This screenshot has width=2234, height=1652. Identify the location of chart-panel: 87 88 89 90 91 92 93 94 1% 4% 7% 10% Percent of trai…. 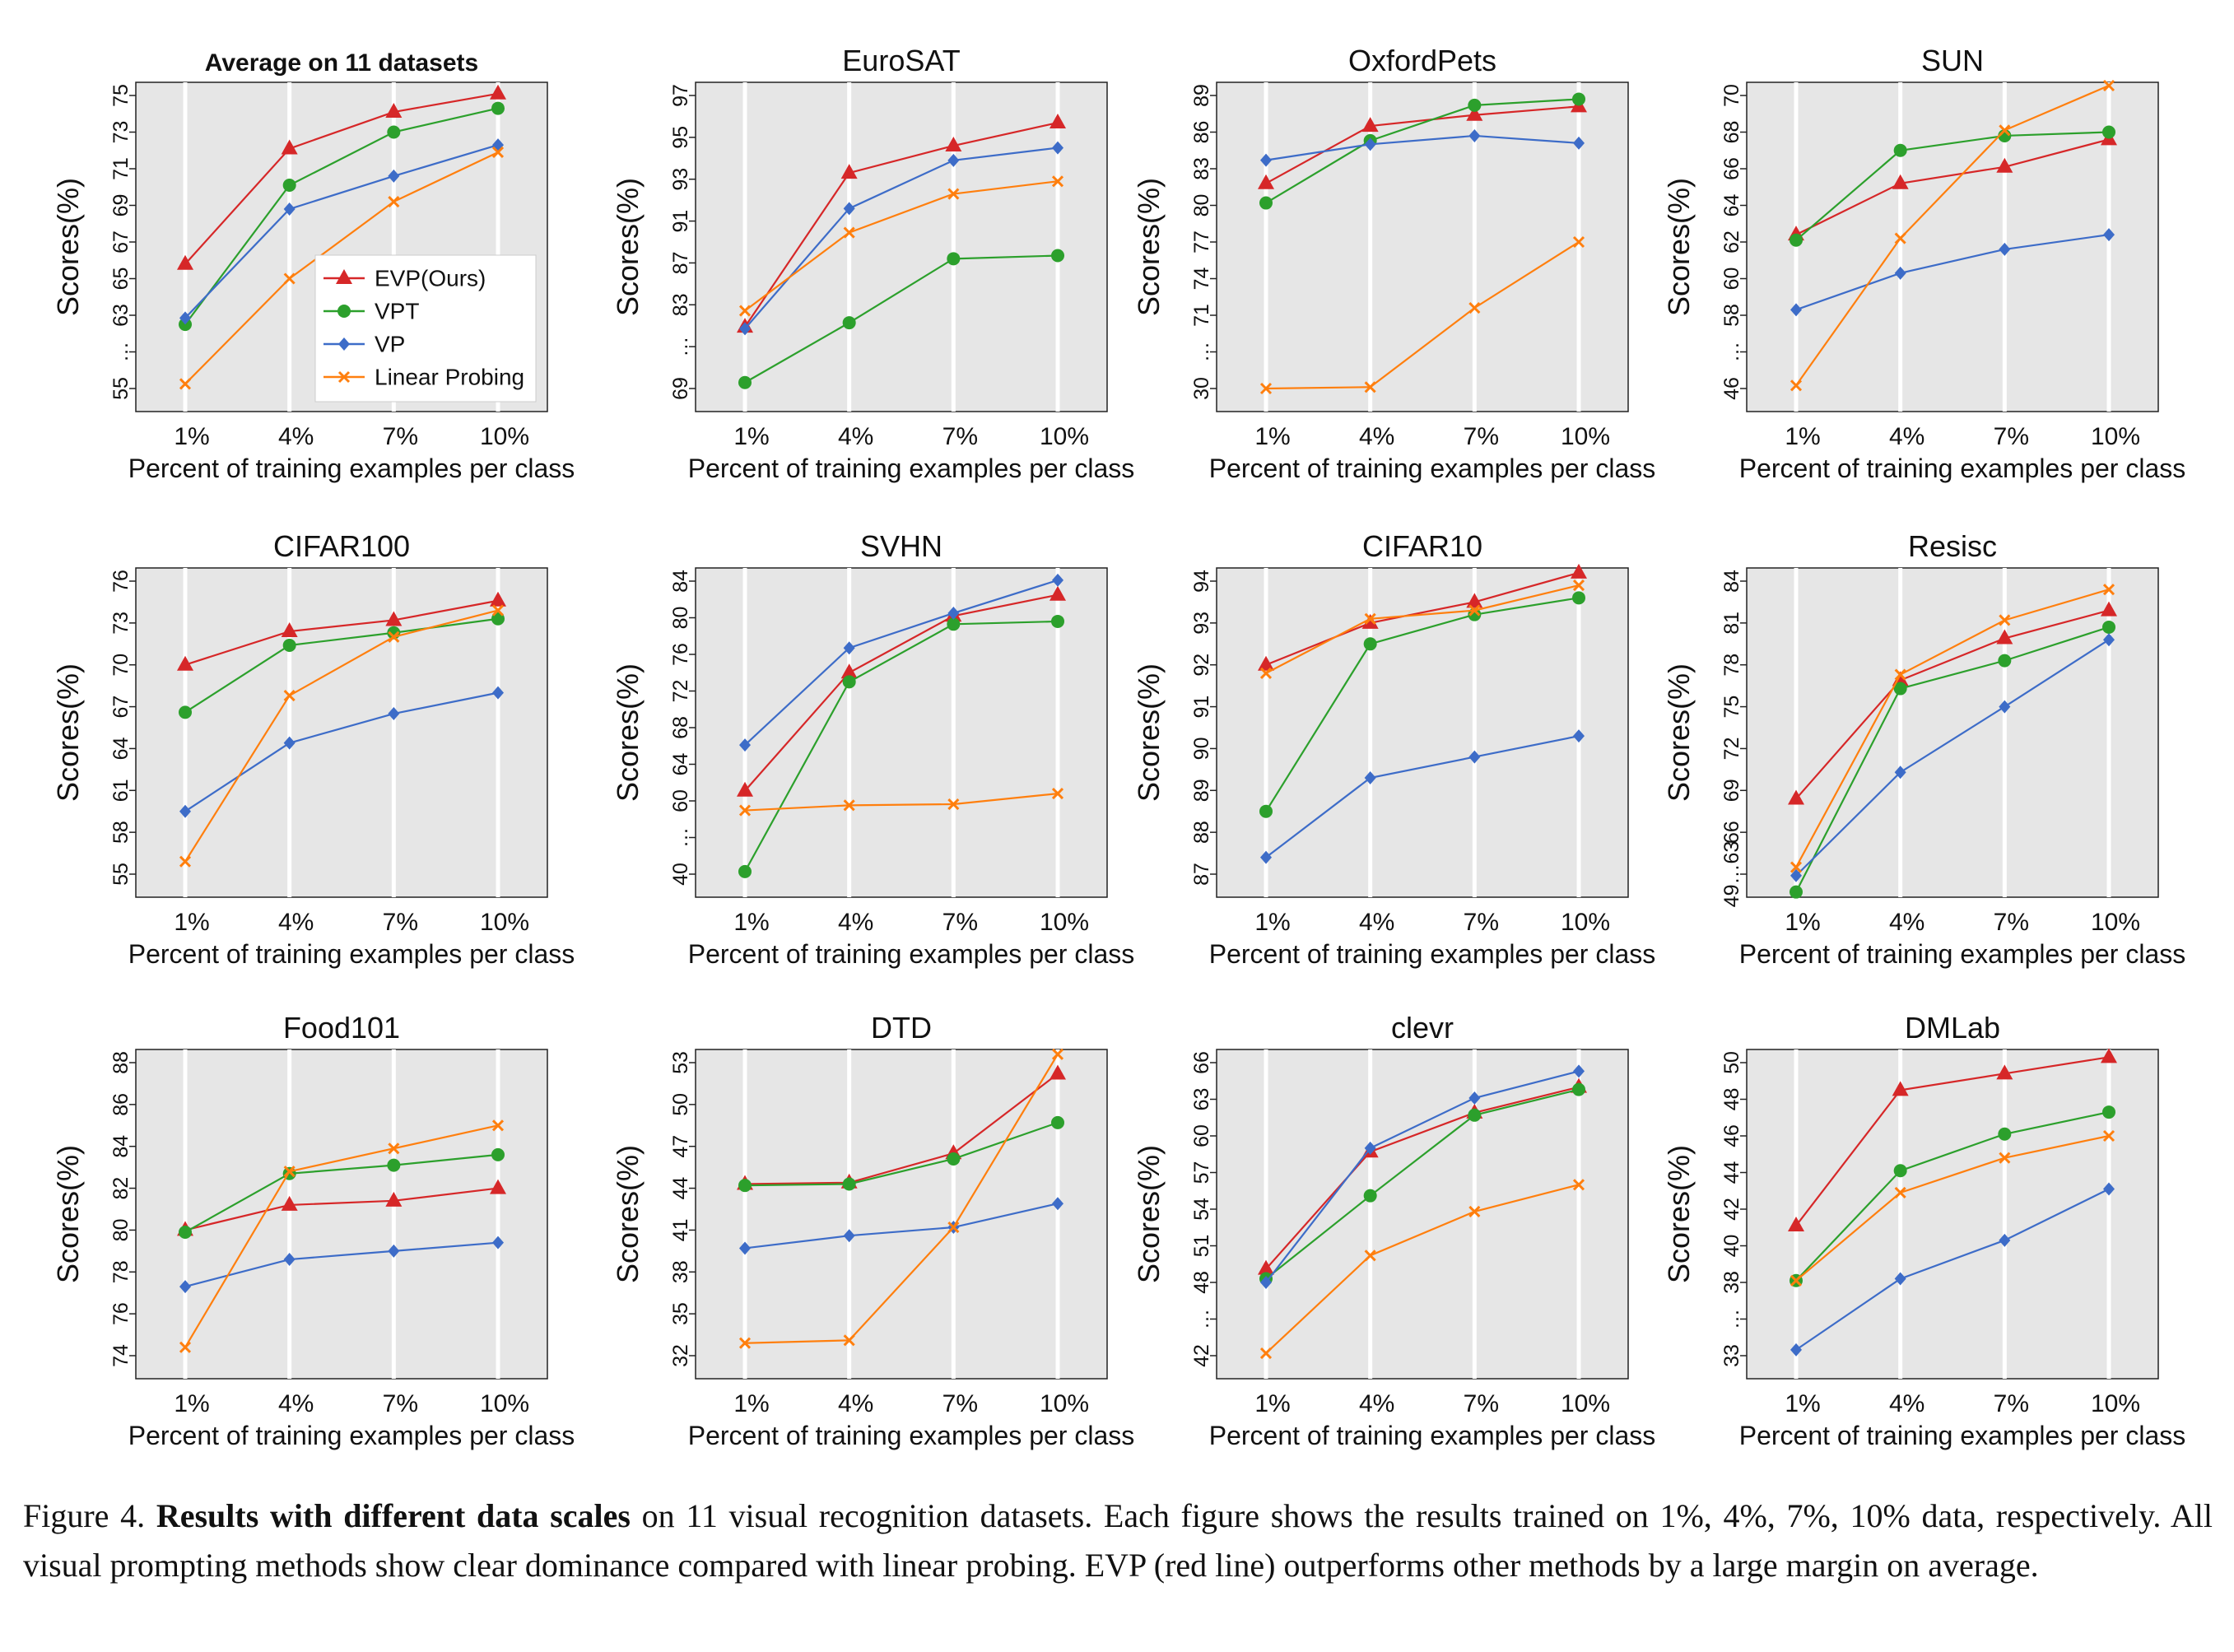
(1393, 749).